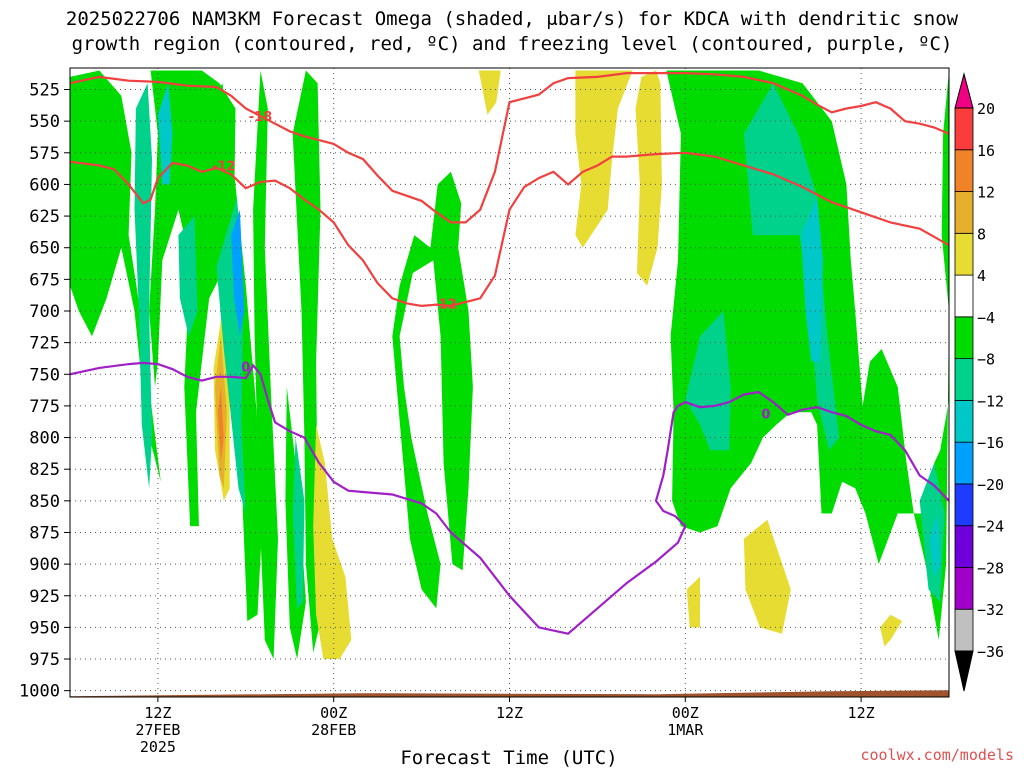 This screenshot has height=768, width=1024. What do you see at coordinates (937, 755) in the screenshot?
I see `credit-link: coolwx.com/models` at bounding box center [937, 755].